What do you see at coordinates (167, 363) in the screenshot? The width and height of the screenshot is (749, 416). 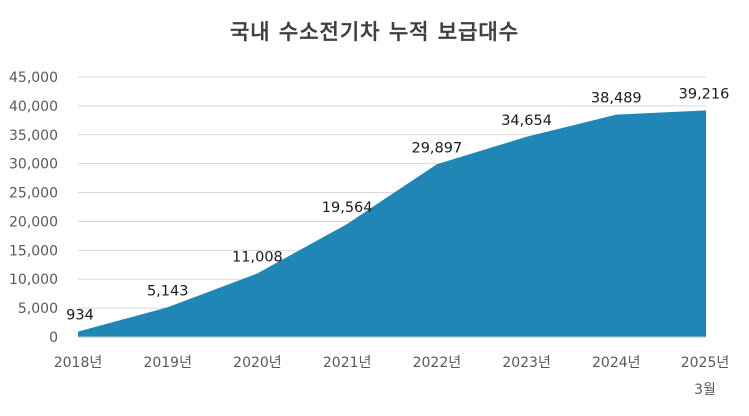 I see `x-tick-label: 2019년` at bounding box center [167, 363].